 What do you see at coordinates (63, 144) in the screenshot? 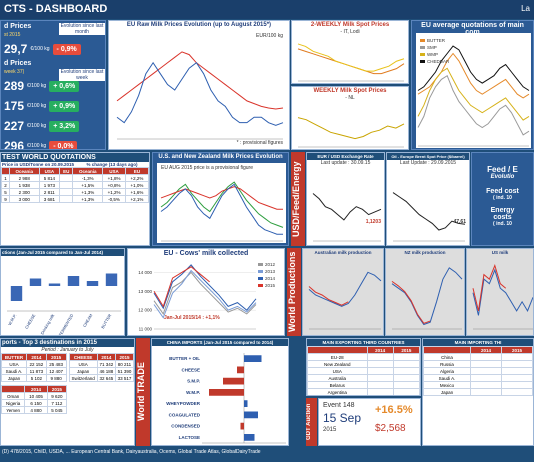
I see `price-change: - 0,0%` at bounding box center [63, 144].